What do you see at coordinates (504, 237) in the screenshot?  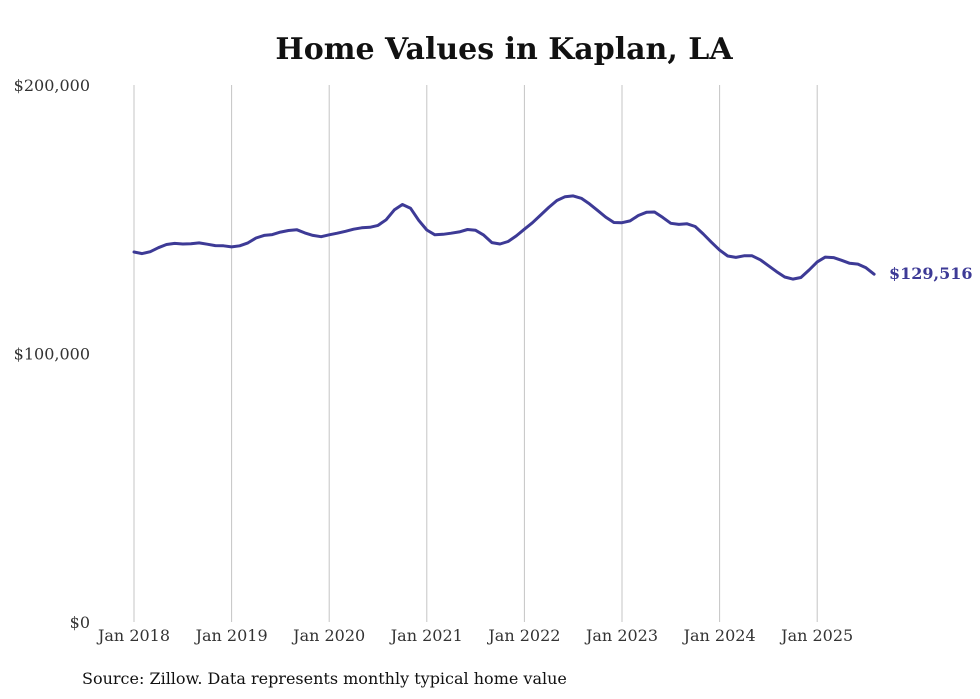 I see `series-line` at bounding box center [504, 237].